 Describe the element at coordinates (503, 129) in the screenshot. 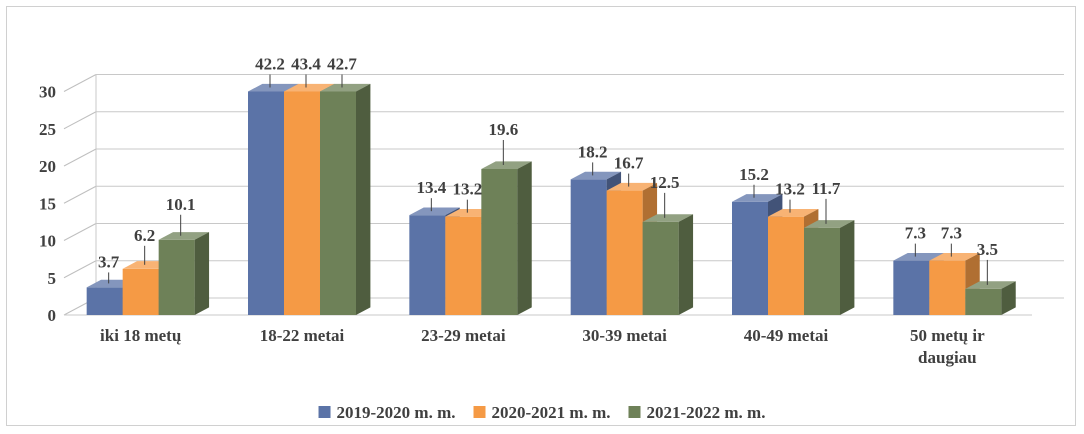

I see `data-label: 19.6` at that location.